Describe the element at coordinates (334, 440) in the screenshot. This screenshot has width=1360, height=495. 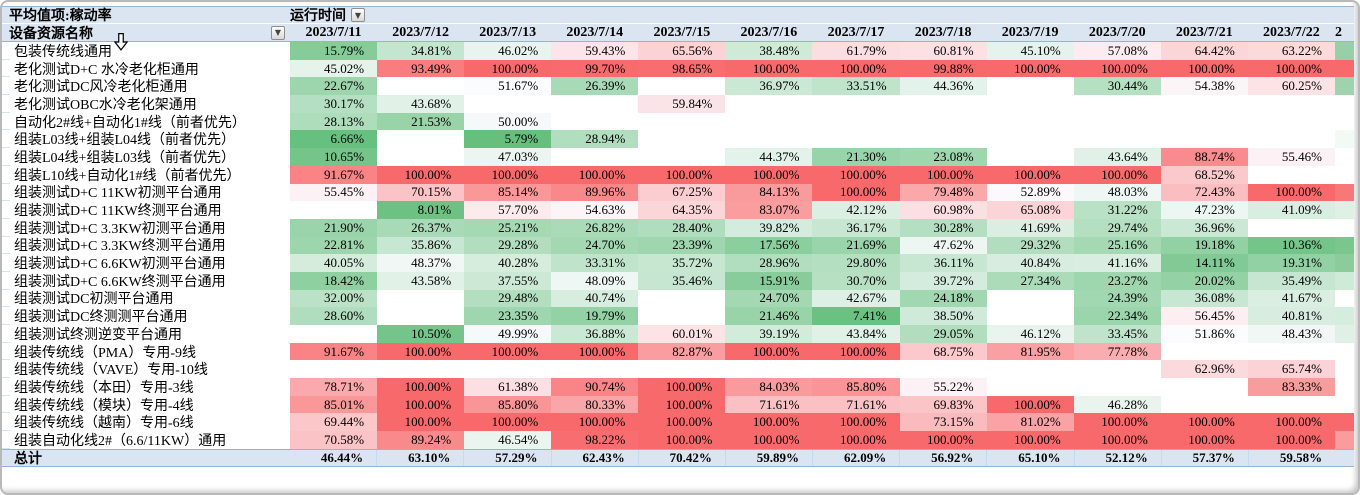
I see `value-cell: 70.58%` at that location.